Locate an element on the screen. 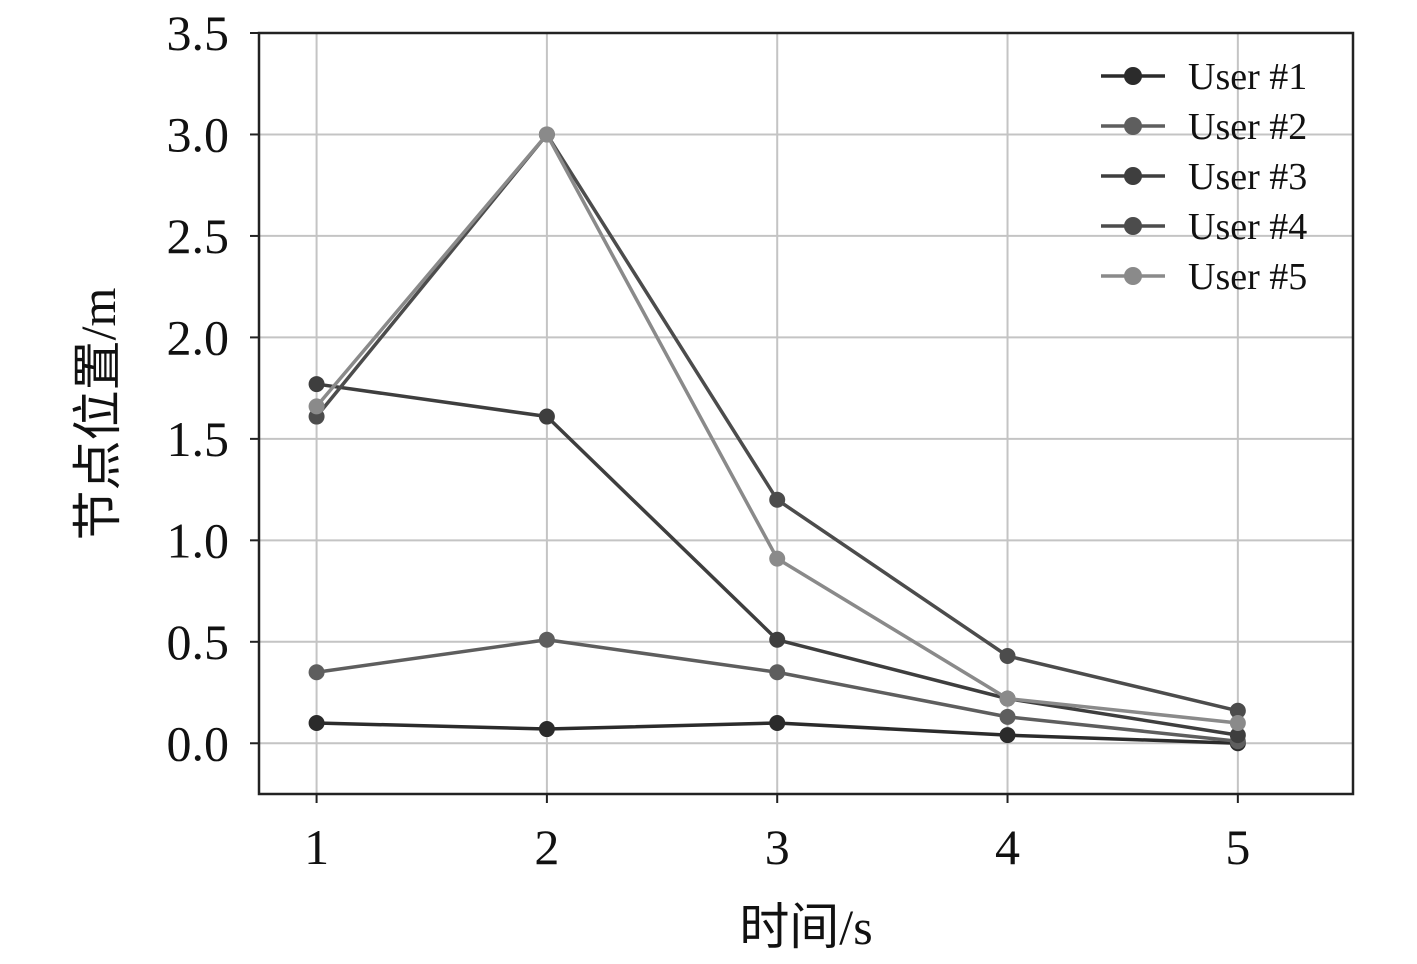 The width and height of the screenshot is (1417, 964). legend-entry: User #3 is located at coordinates (1204, 177).